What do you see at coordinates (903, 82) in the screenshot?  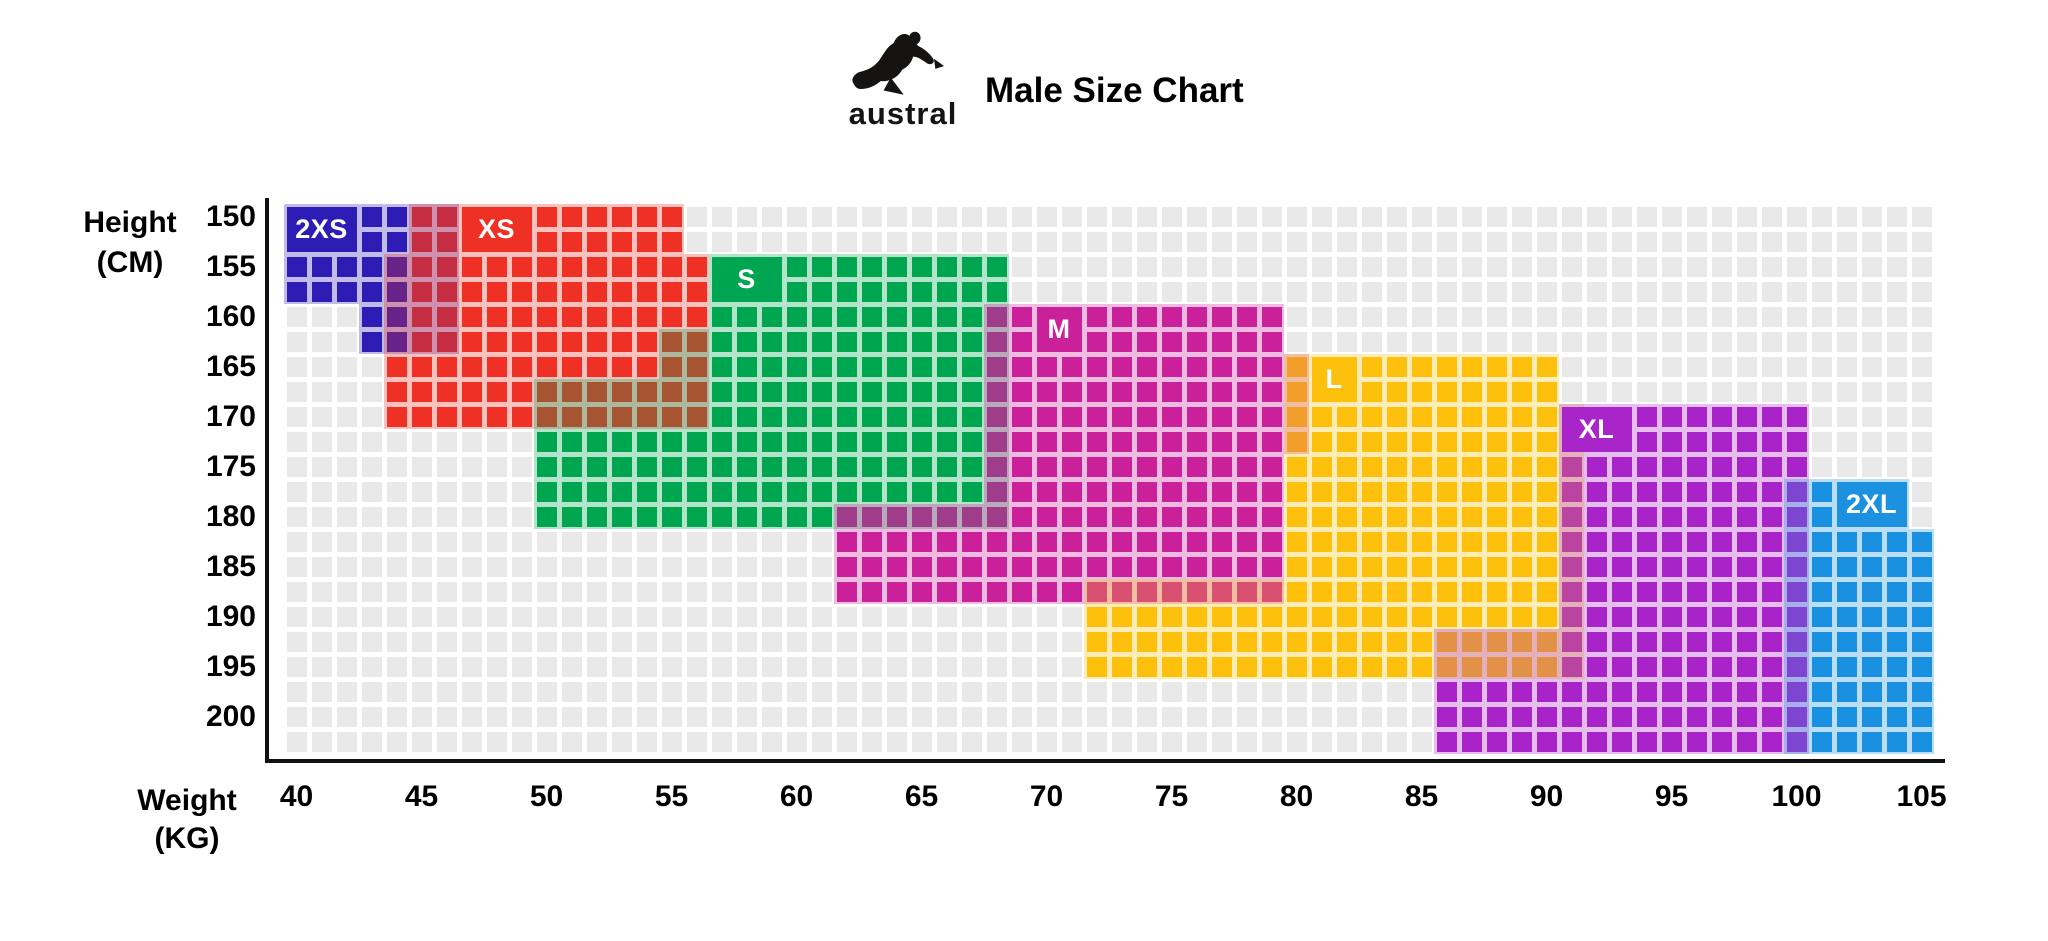 I see `brand-logo` at bounding box center [903, 82].